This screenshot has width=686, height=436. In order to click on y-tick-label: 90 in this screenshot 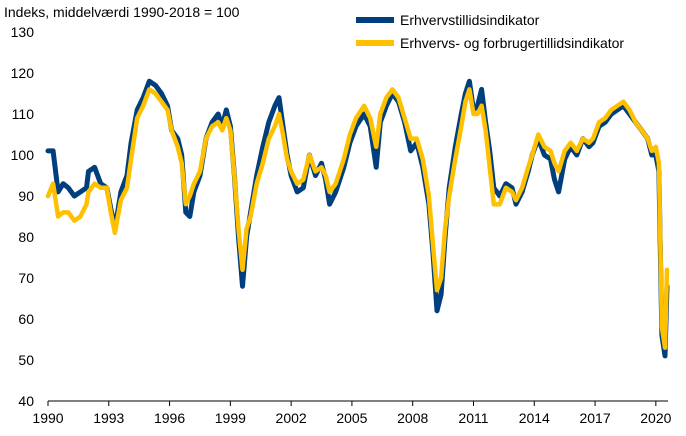, I will do `click(26, 196)`.